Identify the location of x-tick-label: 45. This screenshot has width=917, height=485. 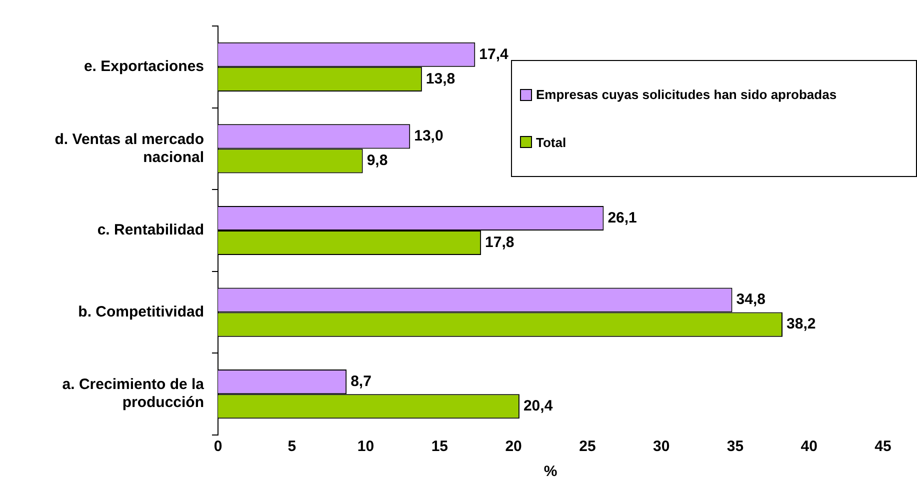
(883, 447).